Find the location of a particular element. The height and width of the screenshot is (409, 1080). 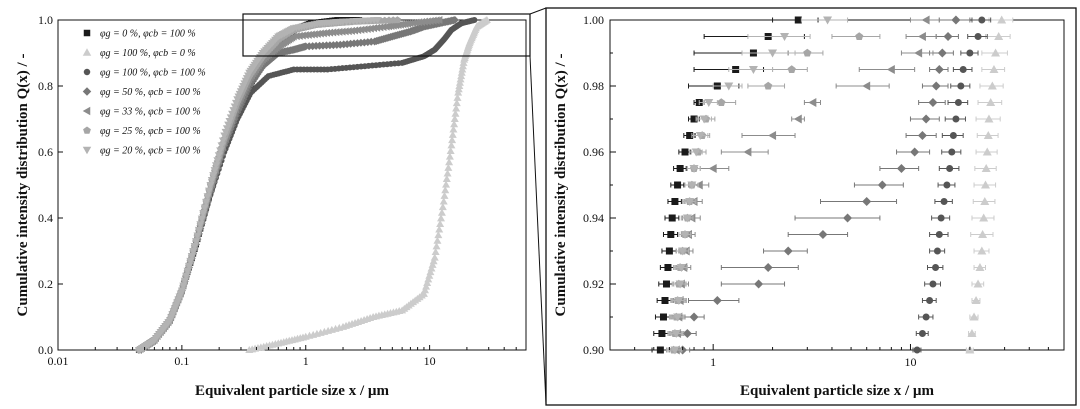

overview-x-axis-label: Equivalent particle size x / µm is located at coordinates (292, 391).